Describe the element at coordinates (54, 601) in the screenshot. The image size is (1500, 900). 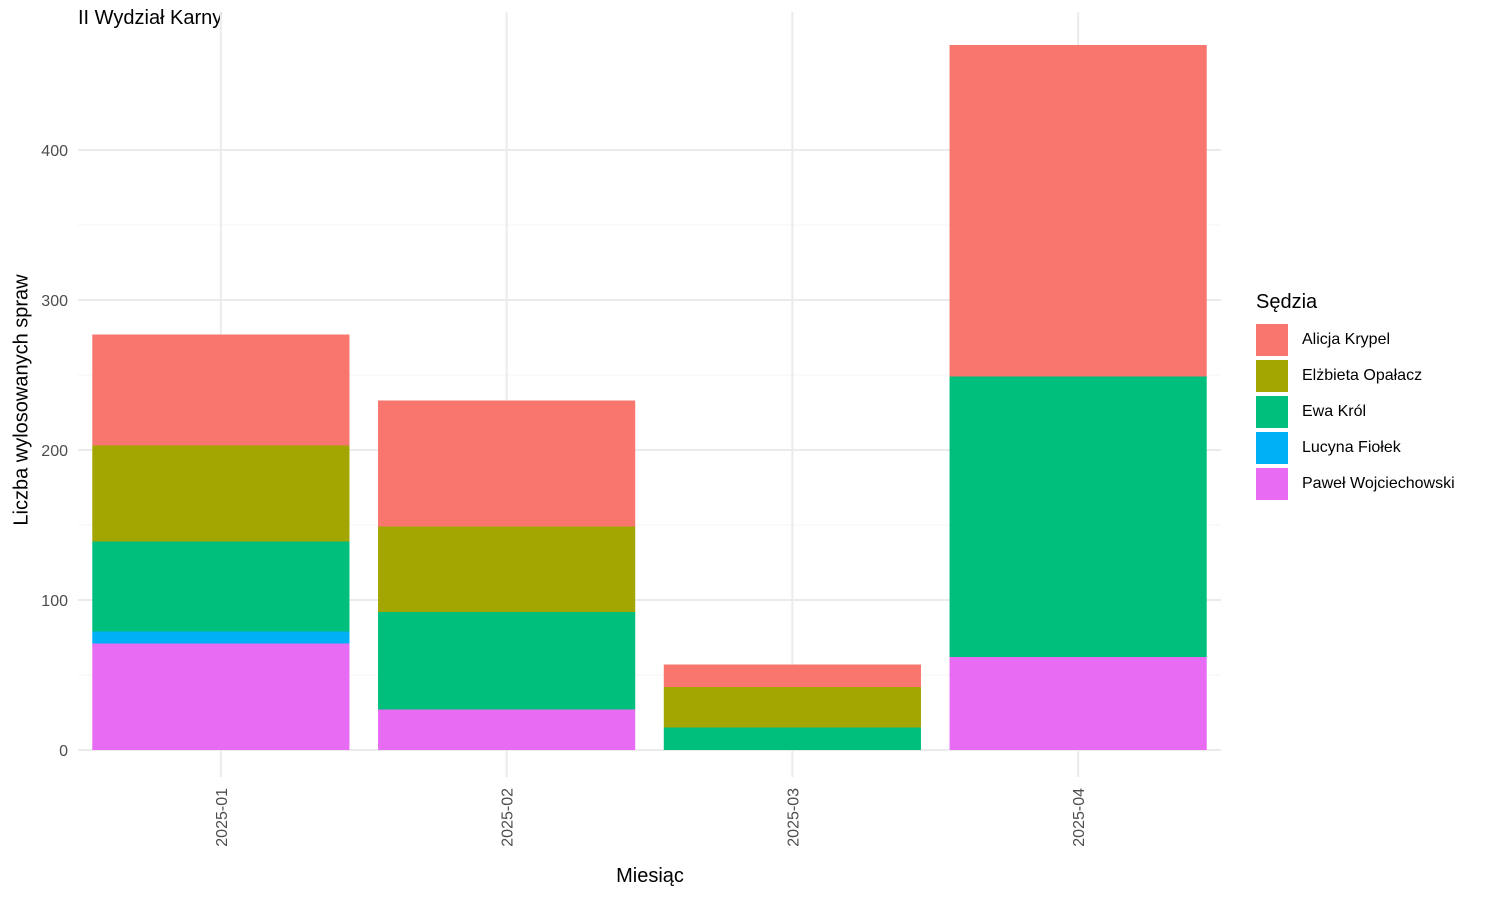
I see `y-tick-label: 100` at that location.